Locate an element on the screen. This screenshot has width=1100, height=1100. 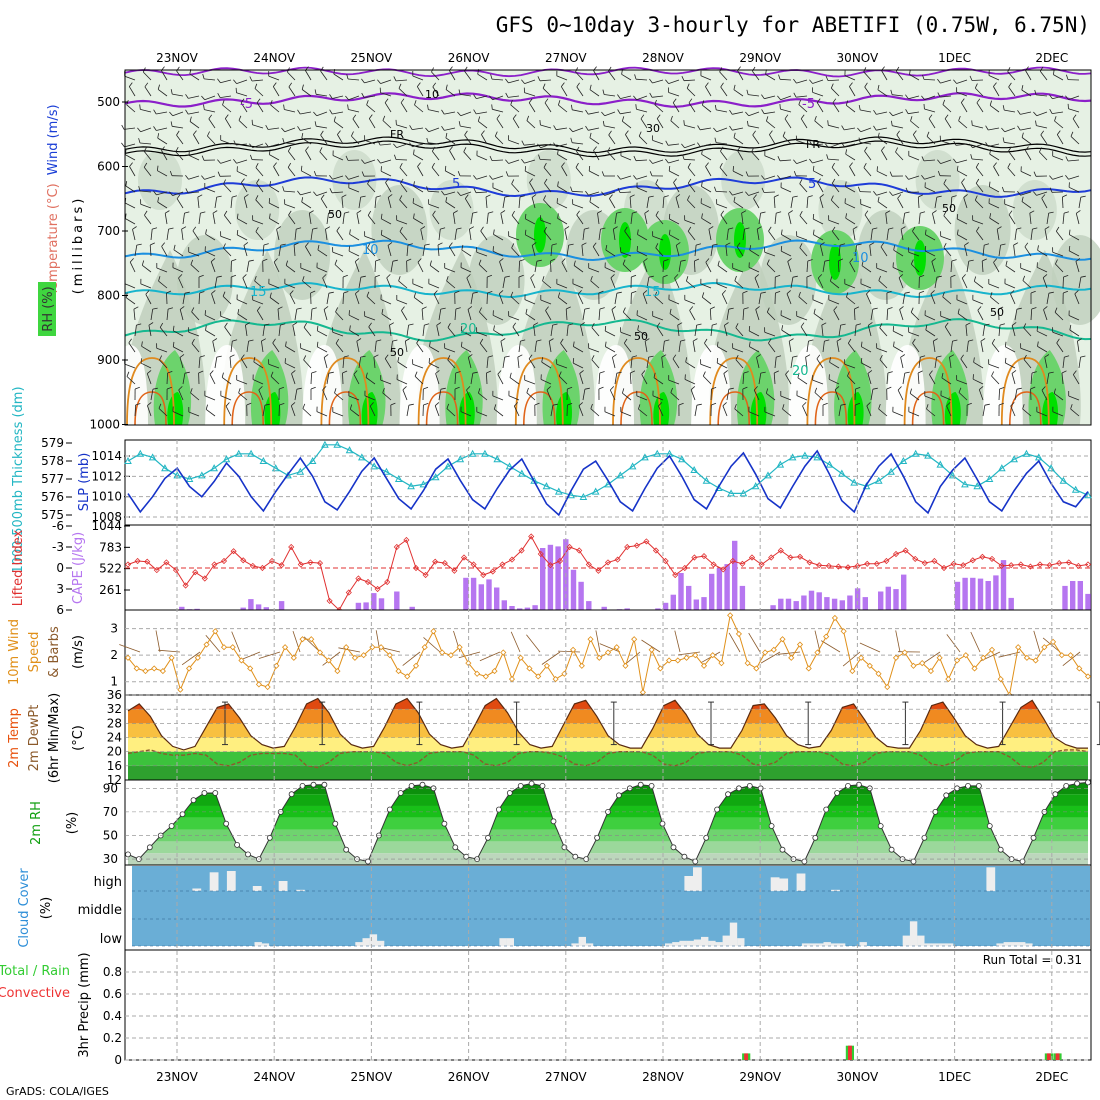
cloud-units: (%) is located at coordinates (46, 908).